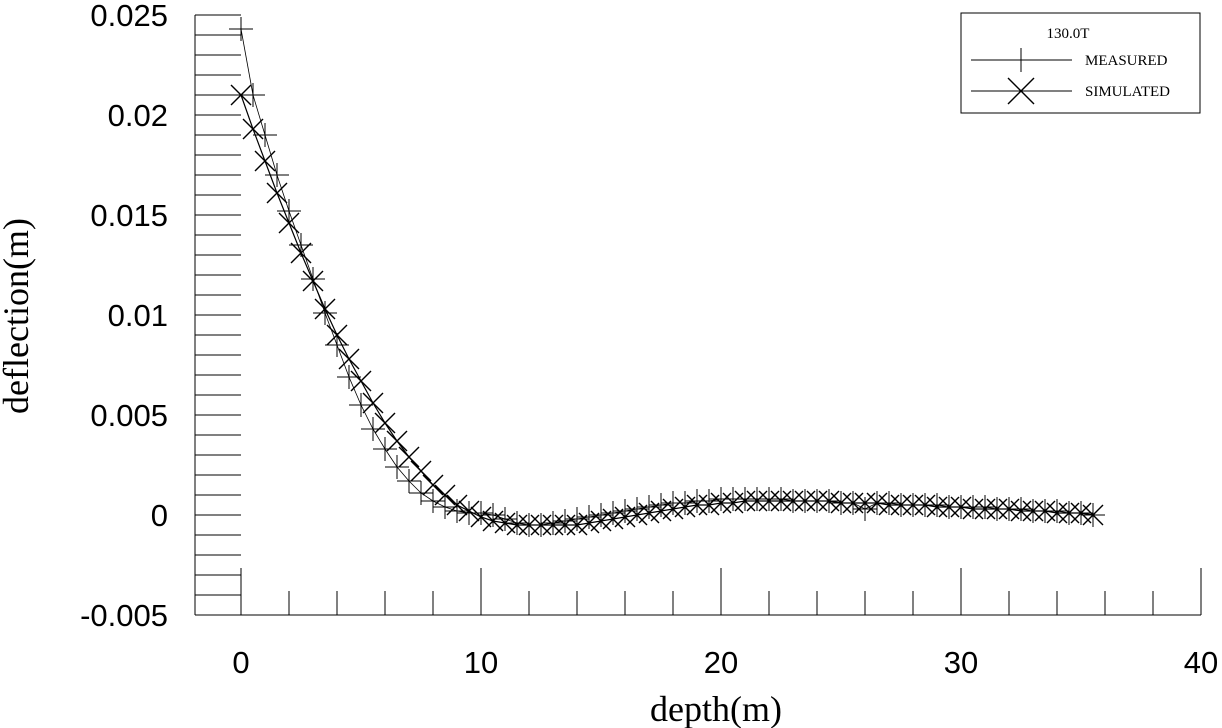  Describe the element at coordinates (716, 708) in the screenshot. I see `x-axis-title: depth(m)` at that location.